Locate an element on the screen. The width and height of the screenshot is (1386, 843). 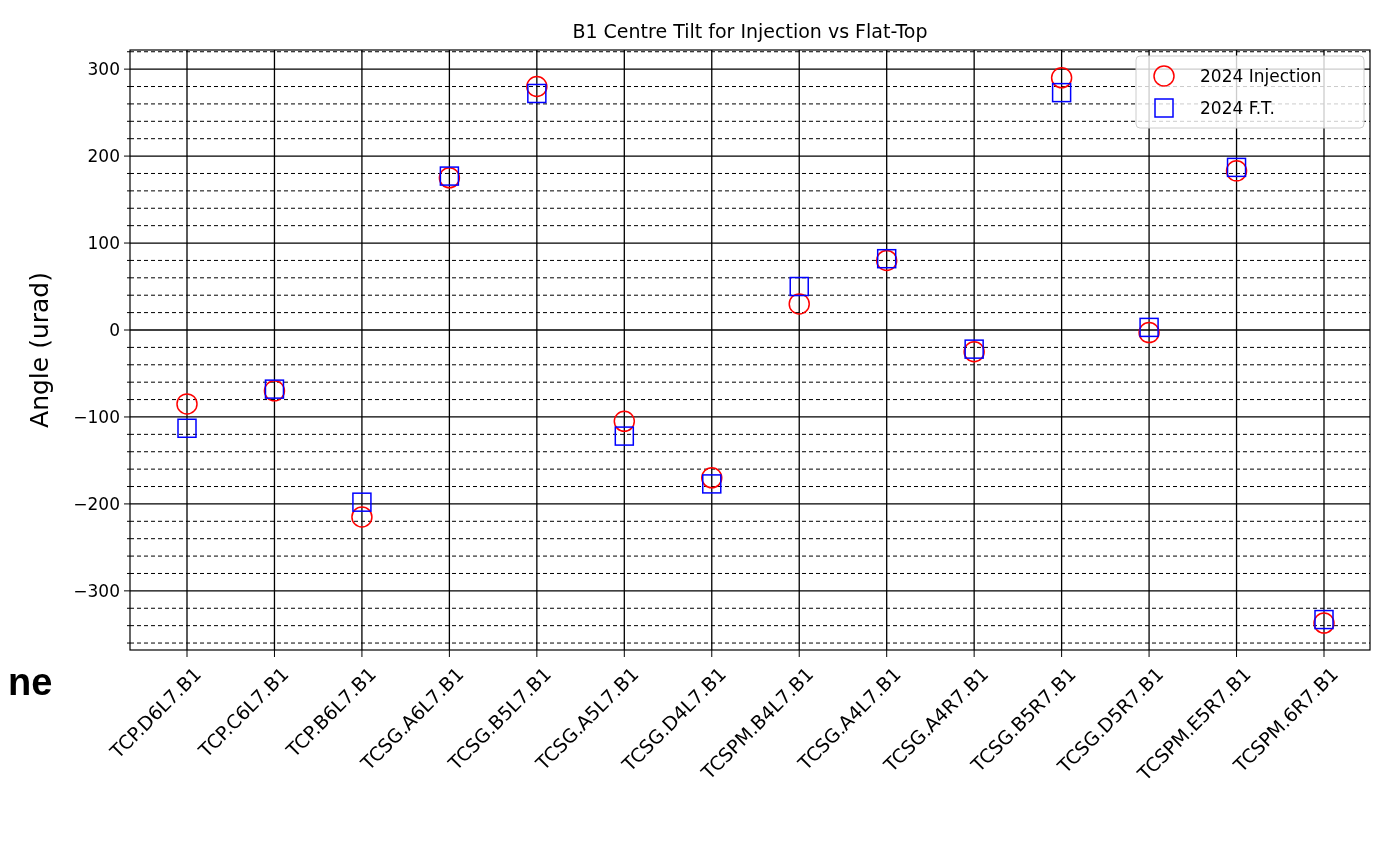
y-tick-label: 200 is located at coordinates (103, 156).